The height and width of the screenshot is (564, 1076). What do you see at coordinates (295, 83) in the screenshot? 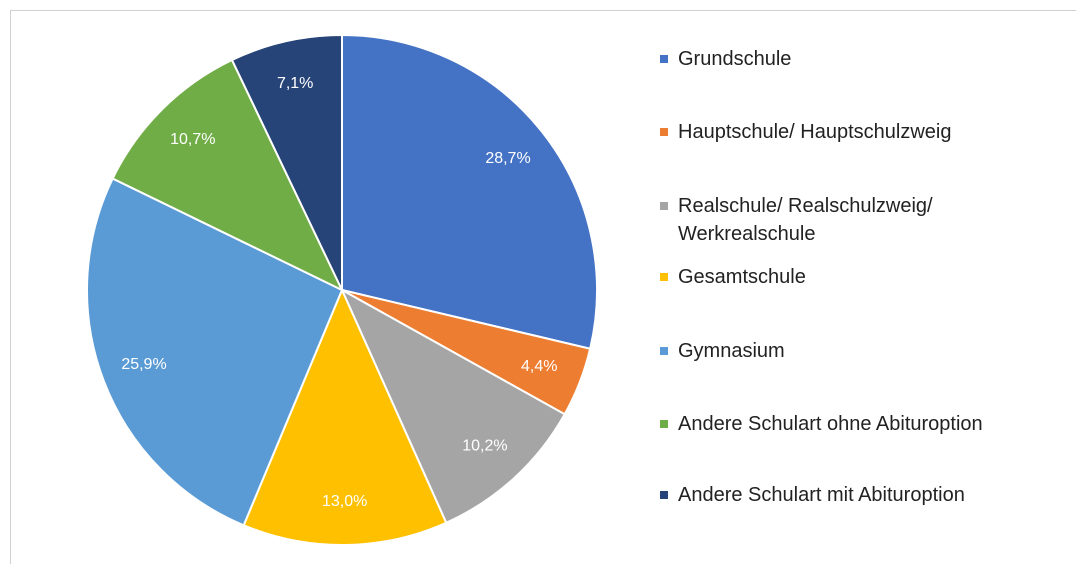
I see `data-label: 7,1%` at bounding box center [295, 83].